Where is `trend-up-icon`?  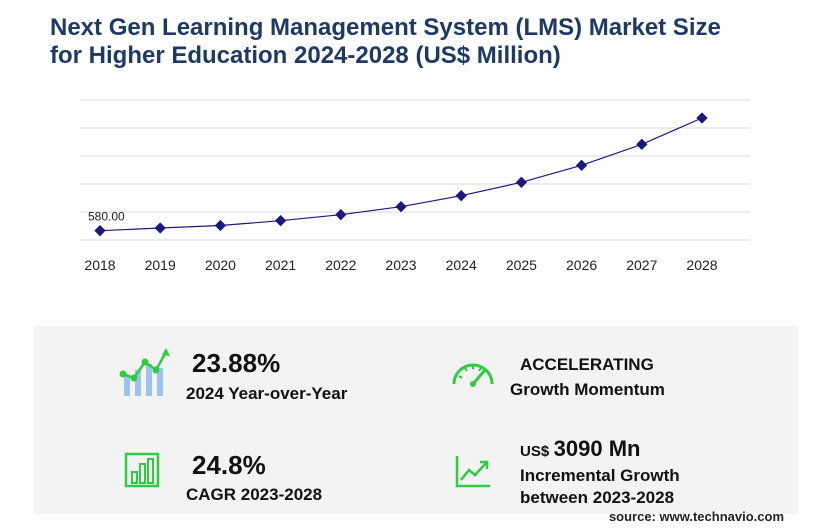
trend-up-icon is located at coordinates (472, 472).